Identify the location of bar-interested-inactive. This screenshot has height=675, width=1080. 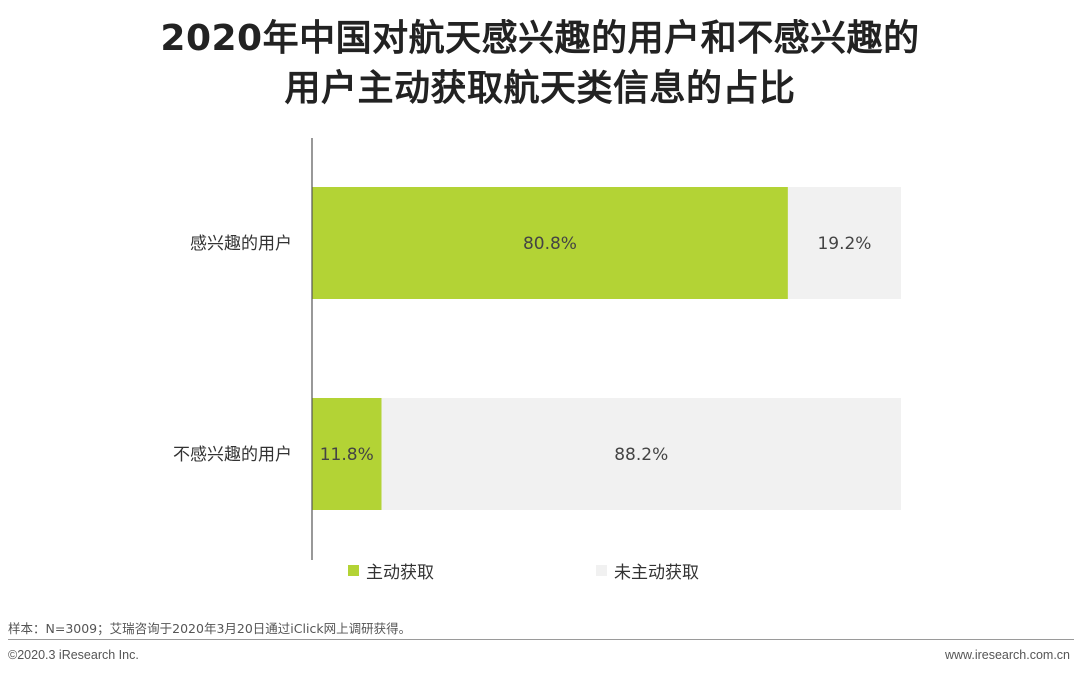
(844, 243).